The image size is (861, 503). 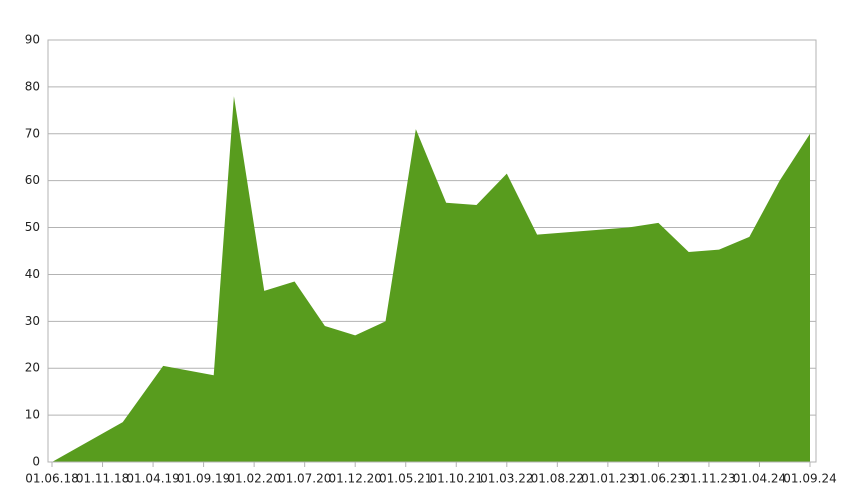 What do you see at coordinates (32, 227) in the screenshot?
I see `y-tick-label: 50` at bounding box center [32, 227].